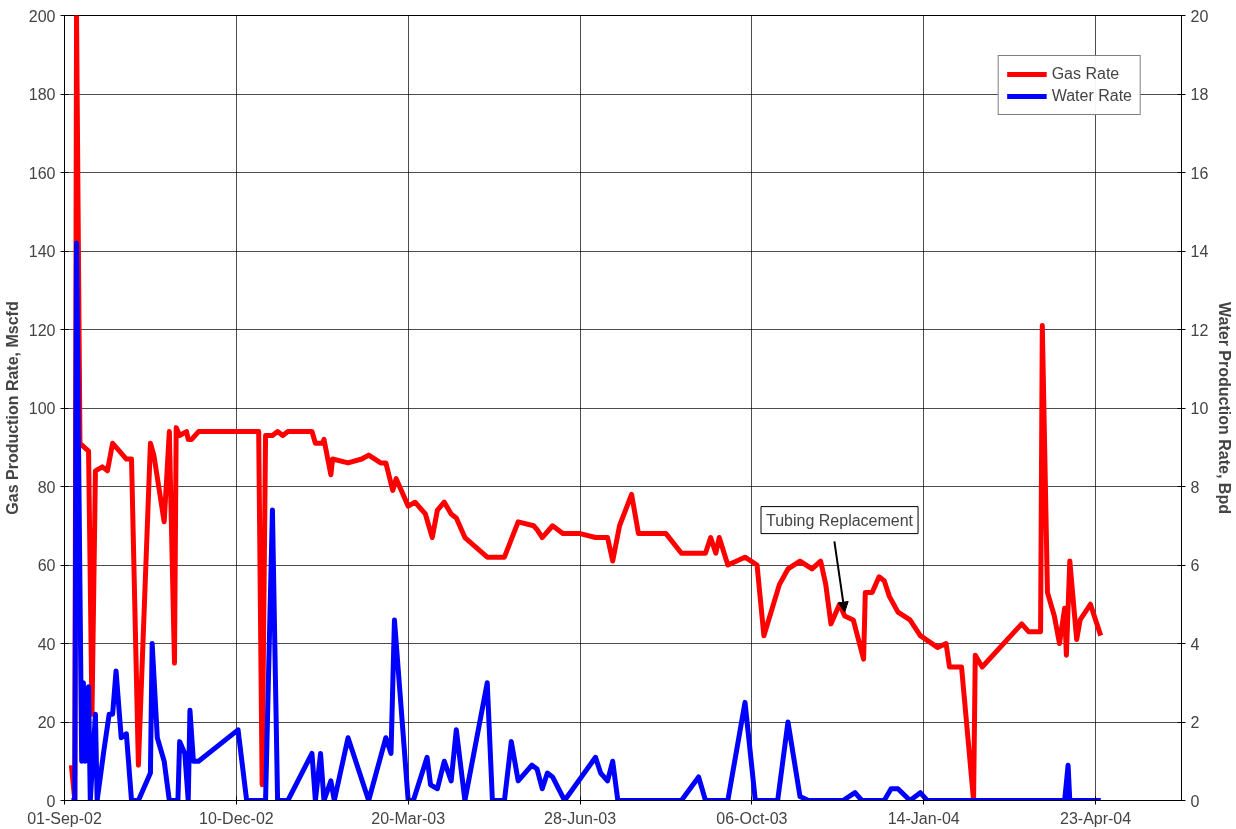 The image size is (1236, 829). Describe the element at coordinates (752, 818) in the screenshot. I see `x-tick-label: 06-Oct-03` at that location.